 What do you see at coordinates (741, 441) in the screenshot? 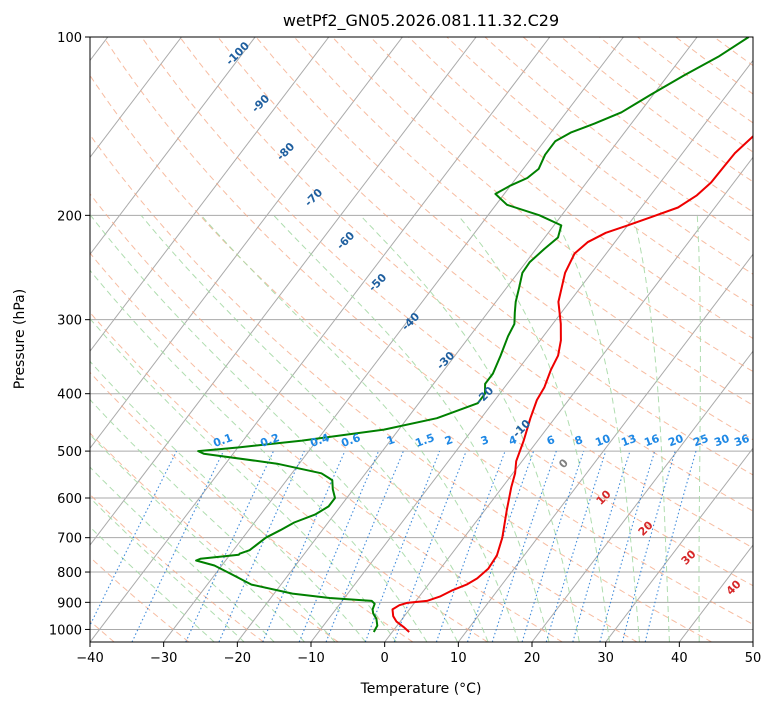
I see `mixing-ratio-label: 36` at bounding box center [741, 441].